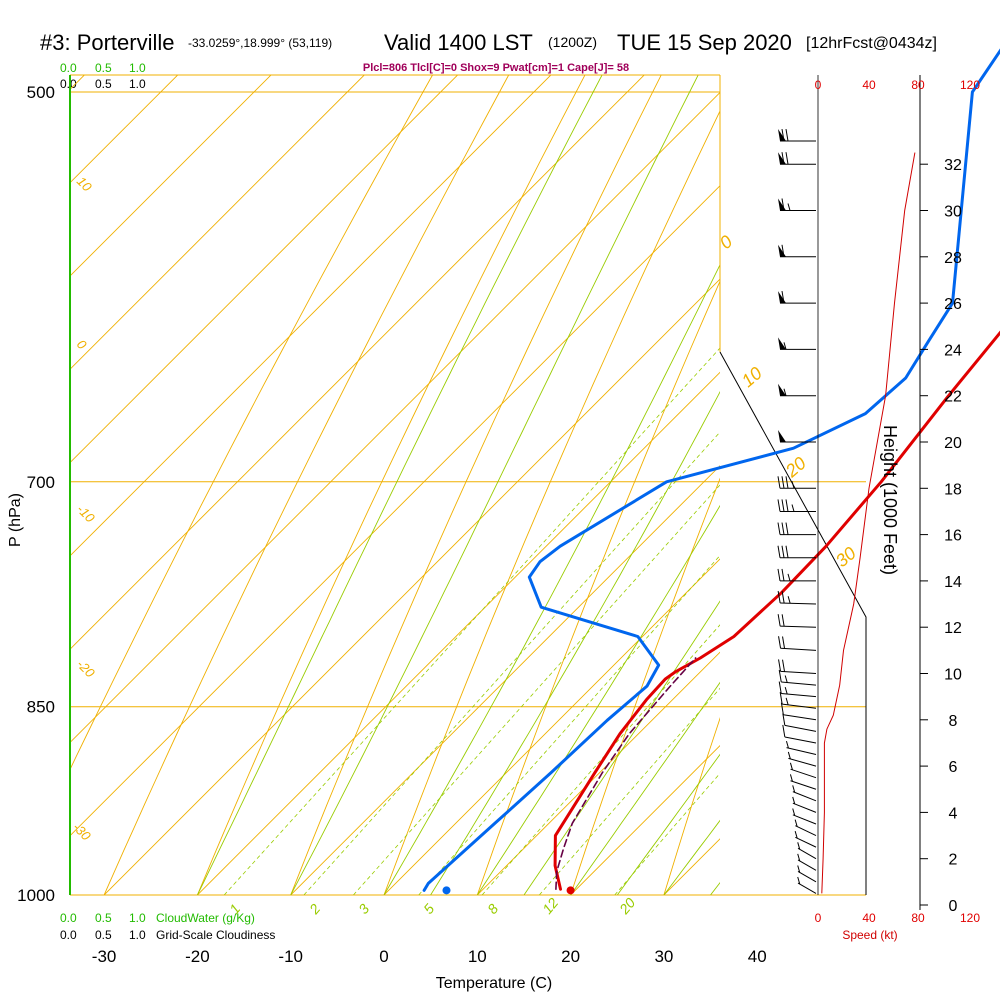 The height and width of the screenshot is (1000, 1000). Describe the element at coordinates (818, 85) in the screenshot. I see `speed-top-tick: 0` at that location.